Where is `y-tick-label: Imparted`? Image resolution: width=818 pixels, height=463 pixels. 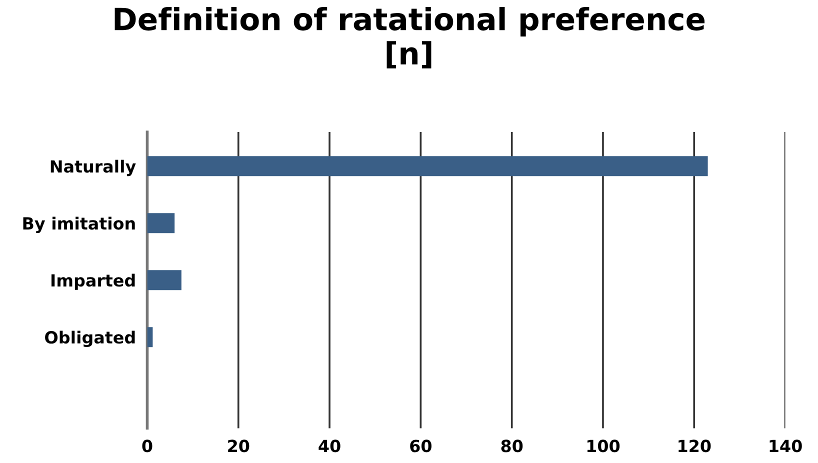
y-tick-label: Imparted is located at coordinates (93, 282).